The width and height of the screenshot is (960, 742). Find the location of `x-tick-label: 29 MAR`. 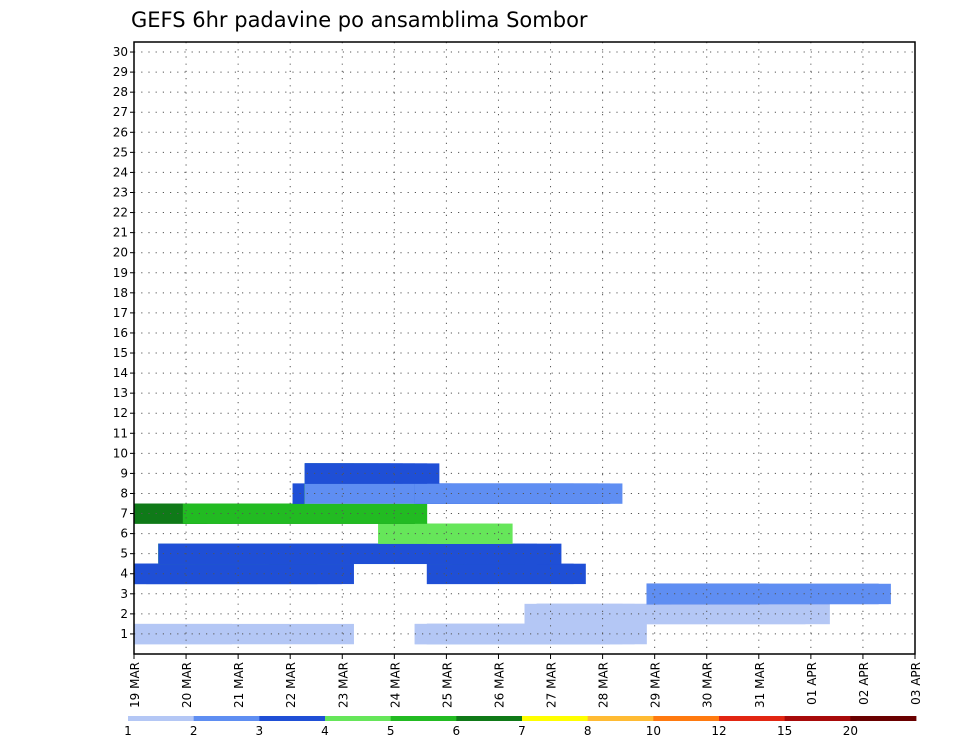

x-tick-label: 29 MAR is located at coordinates (656, 685).